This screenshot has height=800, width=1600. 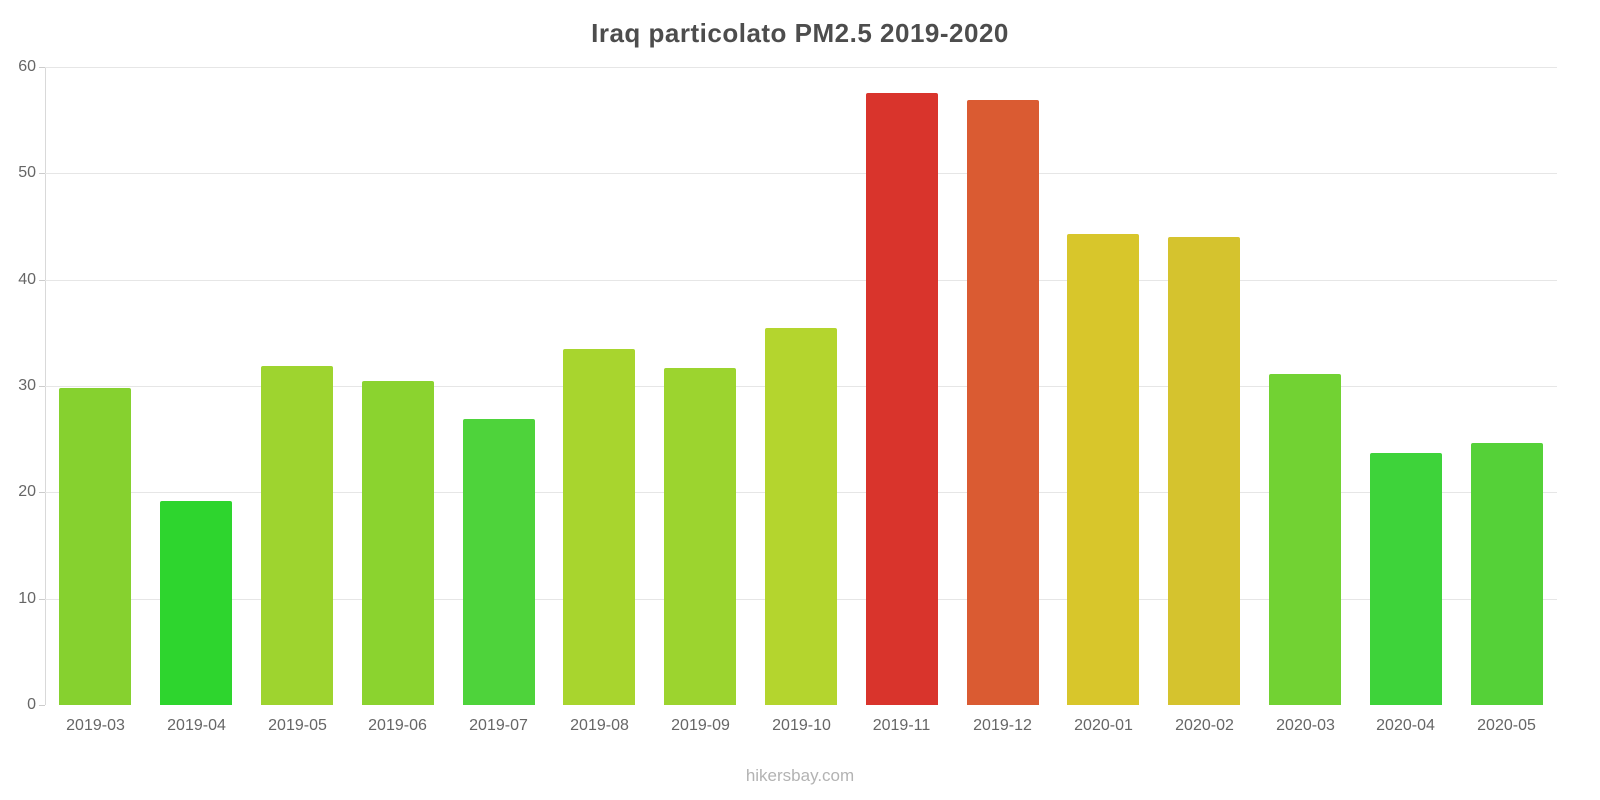 What do you see at coordinates (498, 725) in the screenshot?
I see `x-tick-label-2019-07: 2019-07` at bounding box center [498, 725].